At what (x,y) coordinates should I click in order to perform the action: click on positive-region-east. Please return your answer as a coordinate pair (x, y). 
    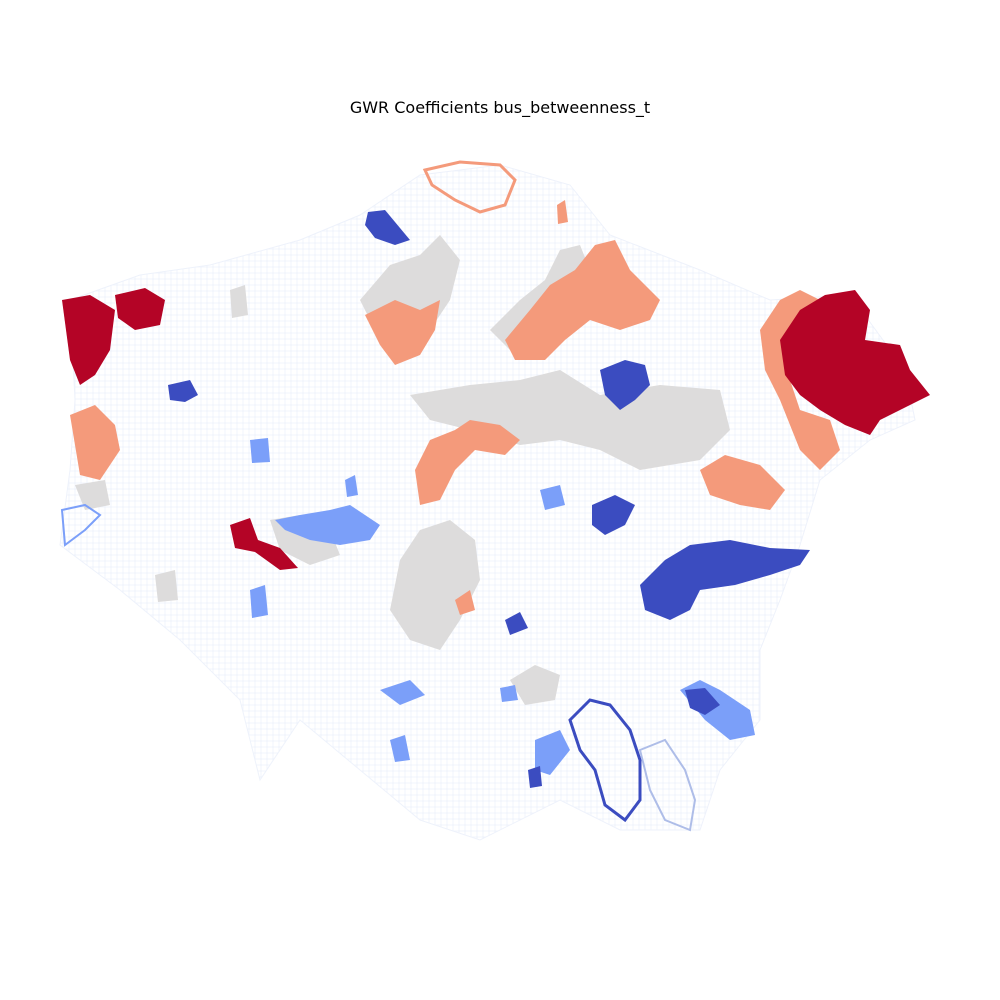
    Looking at the image, I should click on (800, 380).